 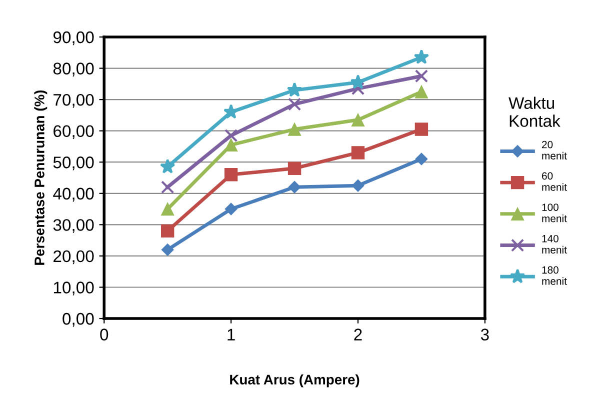 What do you see at coordinates (74, 132) in the screenshot?
I see `y-tick-label: 60,00` at bounding box center [74, 132].